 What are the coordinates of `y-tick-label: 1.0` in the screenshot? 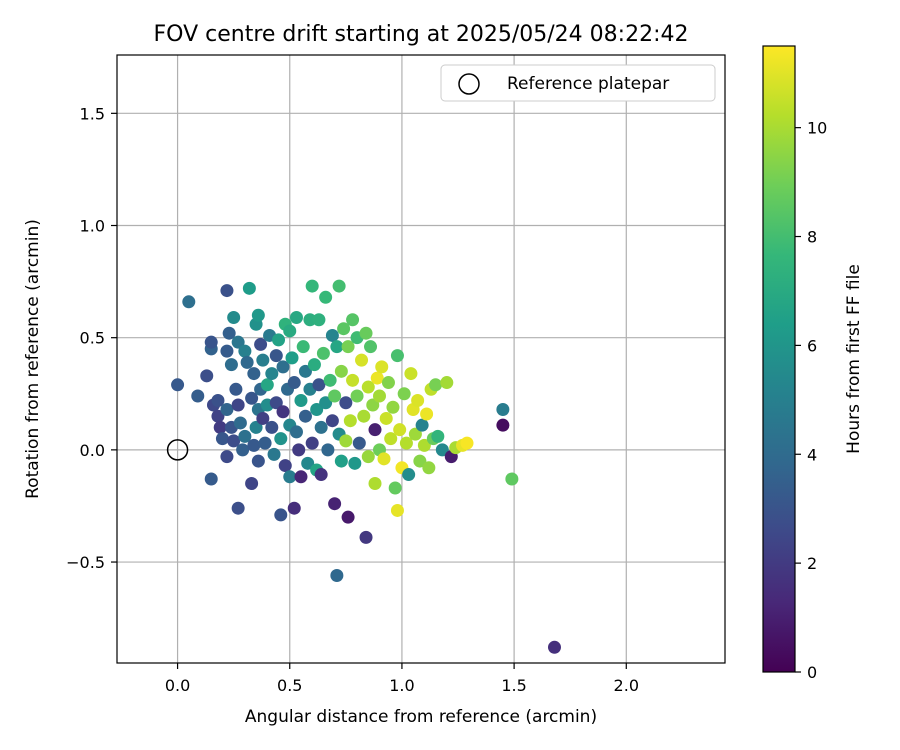 It's located at (92, 226).